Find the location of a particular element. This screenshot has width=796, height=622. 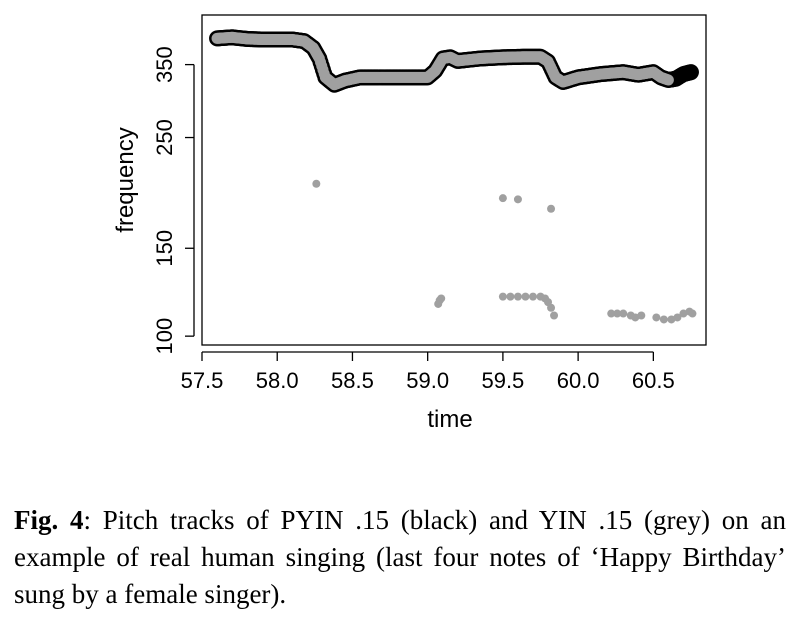

x-tick-label: 58.5 is located at coordinates (352, 380).